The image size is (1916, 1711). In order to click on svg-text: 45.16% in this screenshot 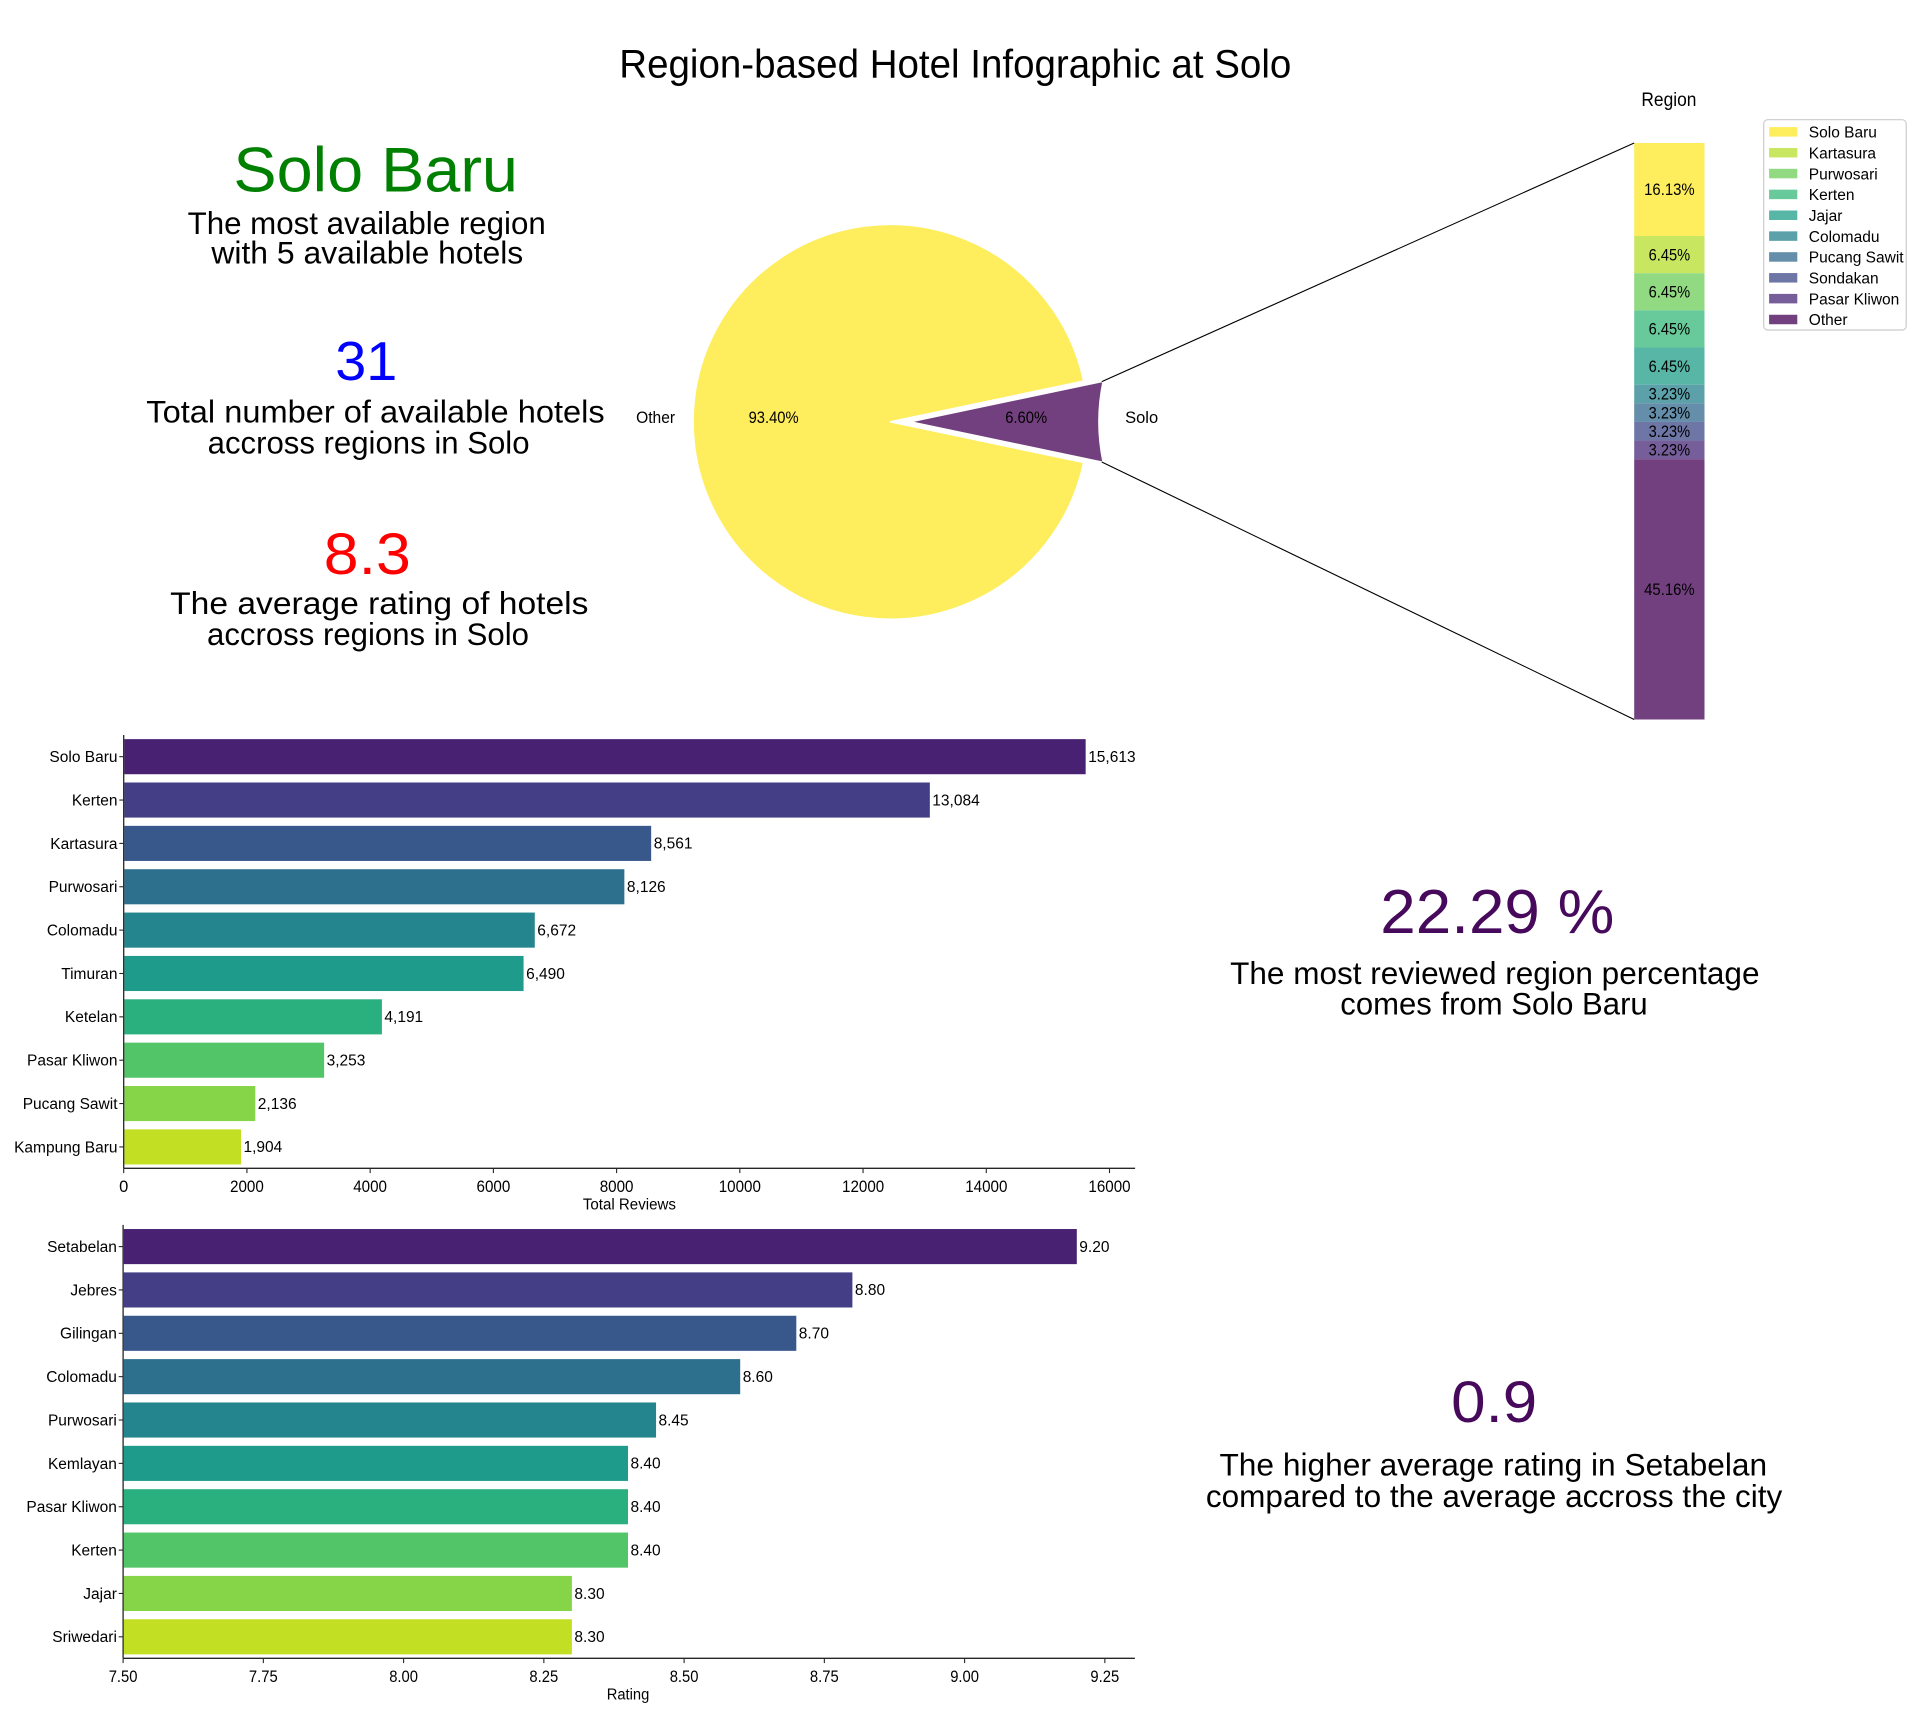, I will do `click(1669, 590)`.